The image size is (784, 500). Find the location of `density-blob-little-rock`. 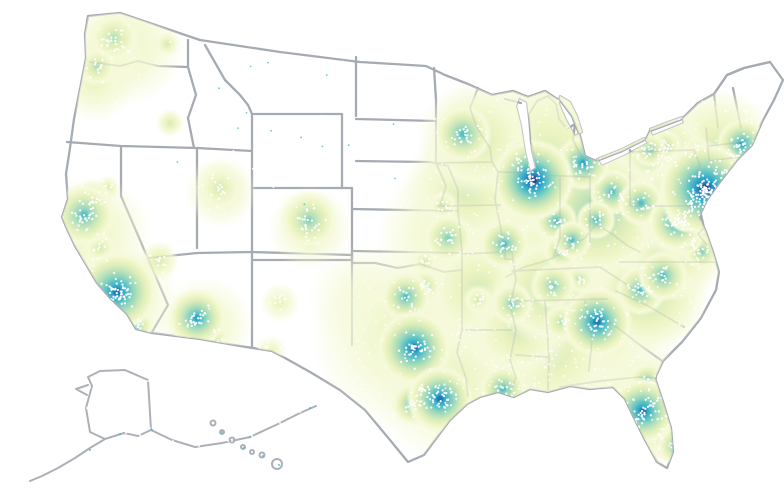

density-blob-little-rock is located at coordinates (478, 300).